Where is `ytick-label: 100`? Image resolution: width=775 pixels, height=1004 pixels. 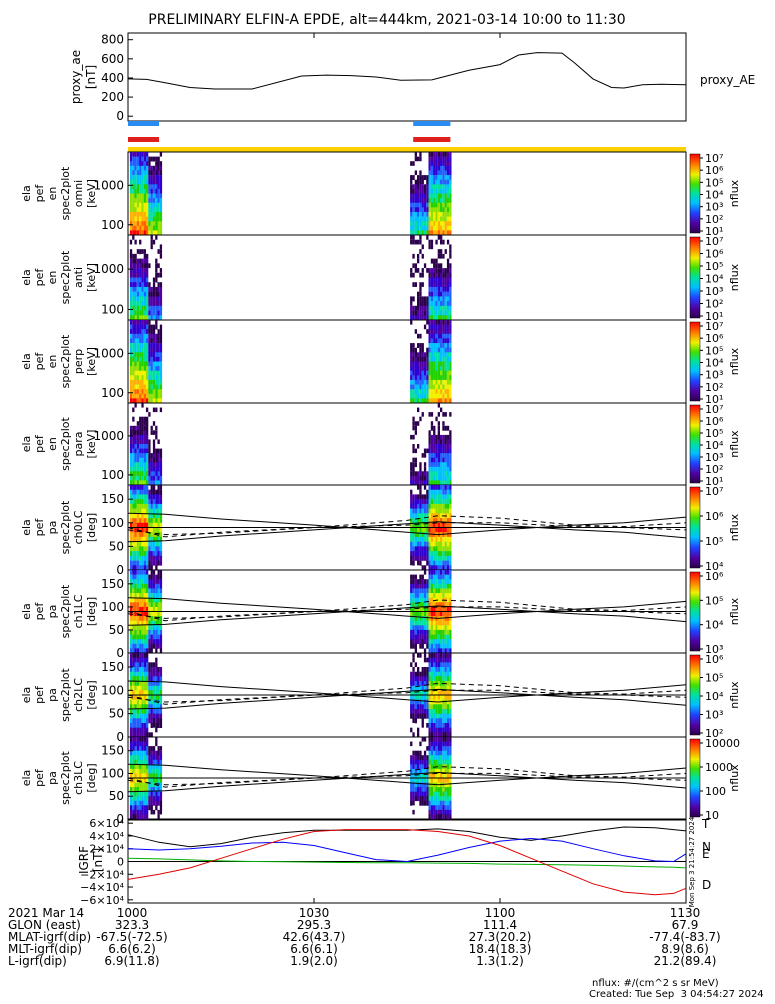 ytick-label: 100 is located at coordinates (112, 310).